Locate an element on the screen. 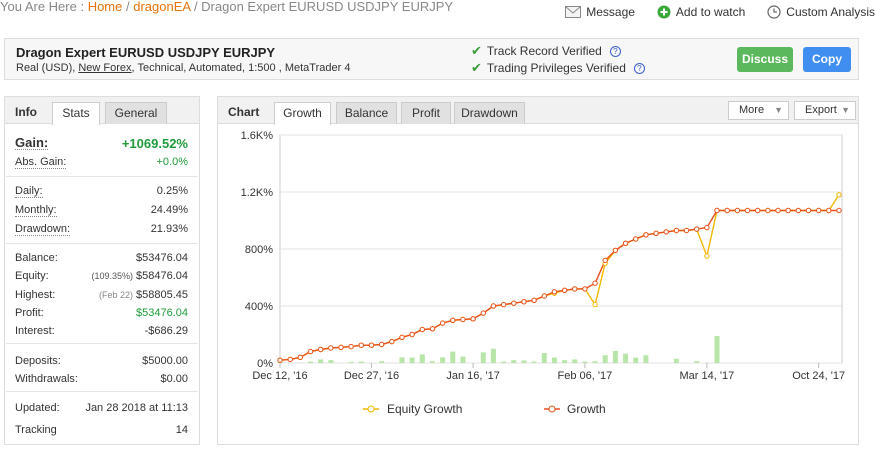 This screenshot has height=468, width=875. x-tick-label: Oct 24, '17 is located at coordinates (818, 376).